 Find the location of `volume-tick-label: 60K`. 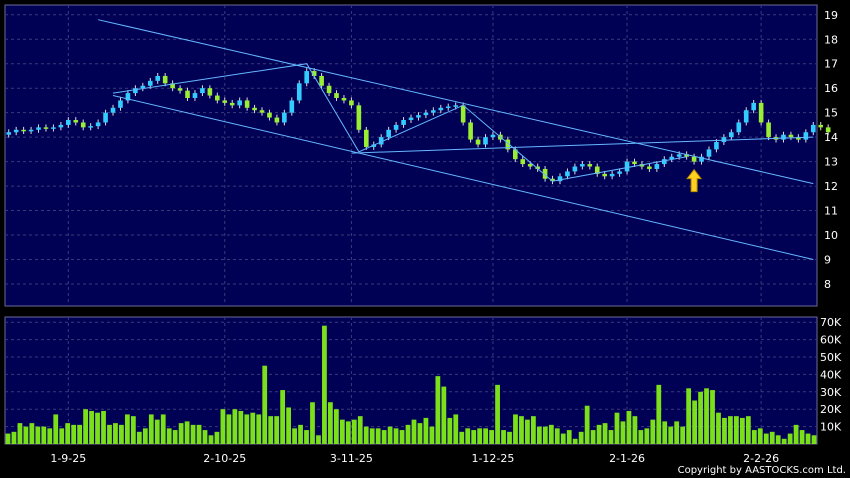

volume-tick-label: 60K is located at coordinates (831, 340).